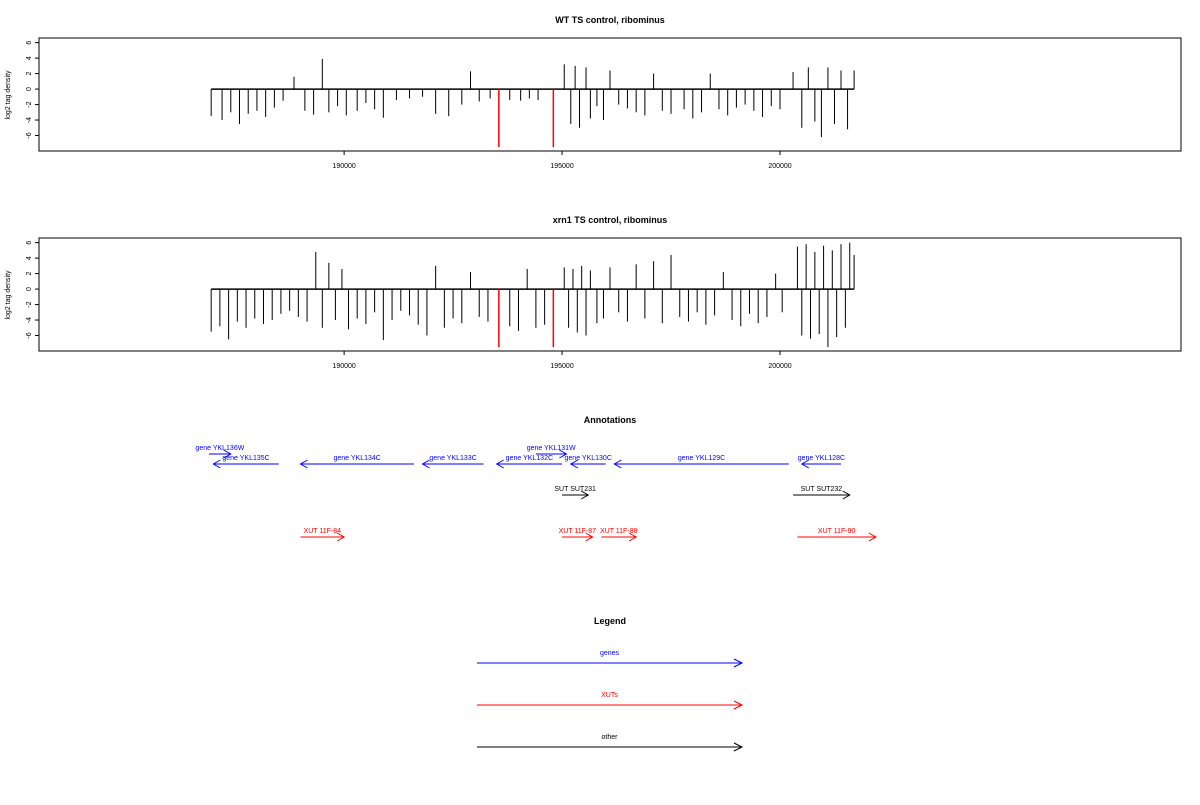 Image resolution: width=1200 pixels, height=805 pixels. I want to click on feature-label: XUT 11F-87, so click(578, 531).